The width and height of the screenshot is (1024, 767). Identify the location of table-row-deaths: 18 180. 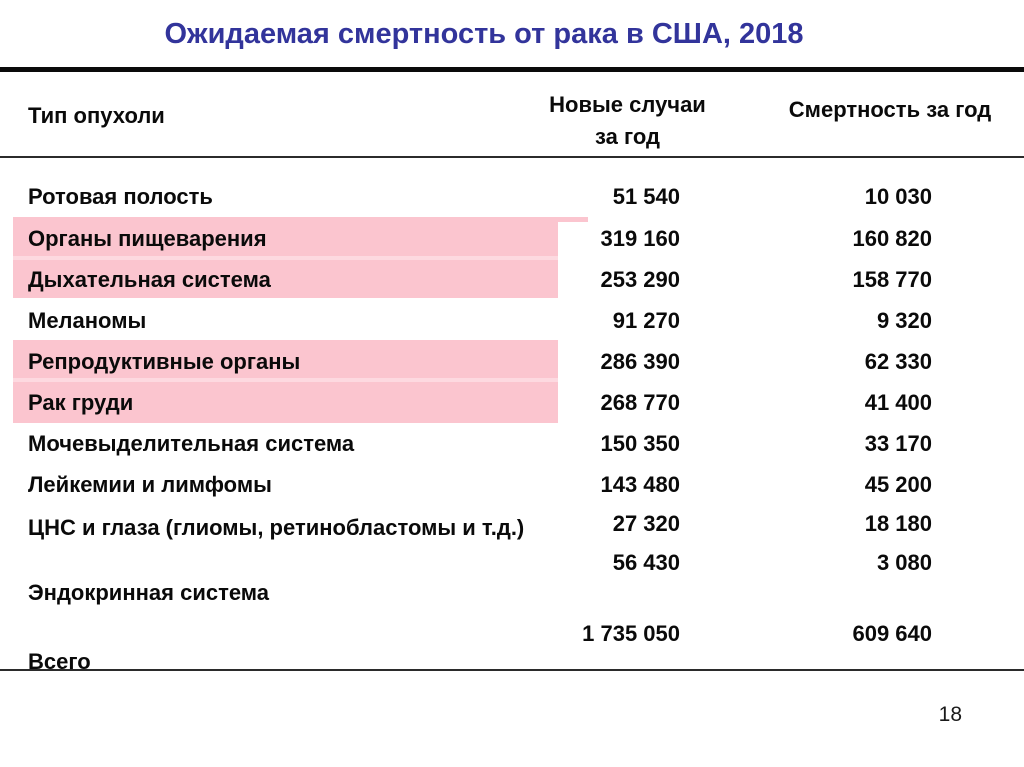
(898, 523).